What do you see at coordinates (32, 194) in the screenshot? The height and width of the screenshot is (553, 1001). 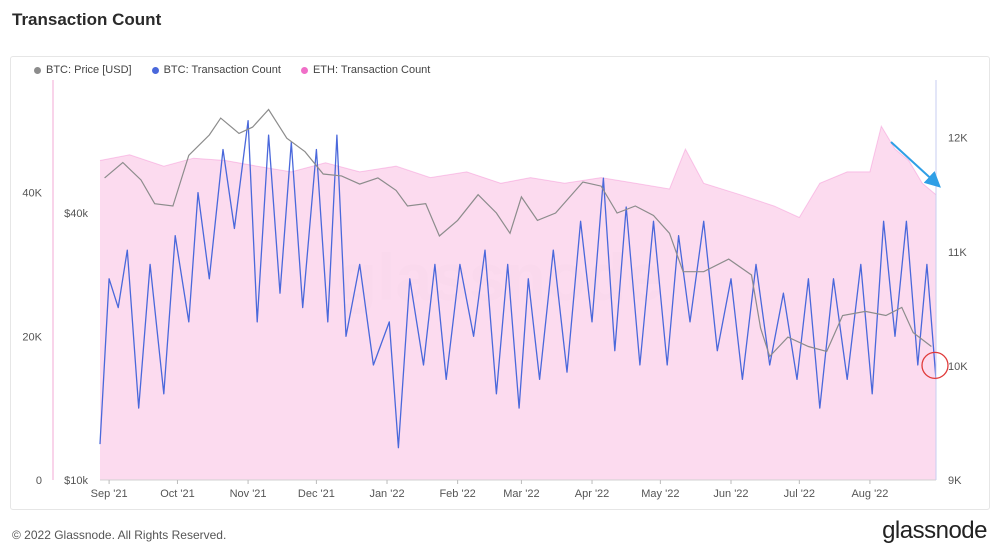 I see `left-outer-tick-label: 40K` at bounding box center [32, 194].